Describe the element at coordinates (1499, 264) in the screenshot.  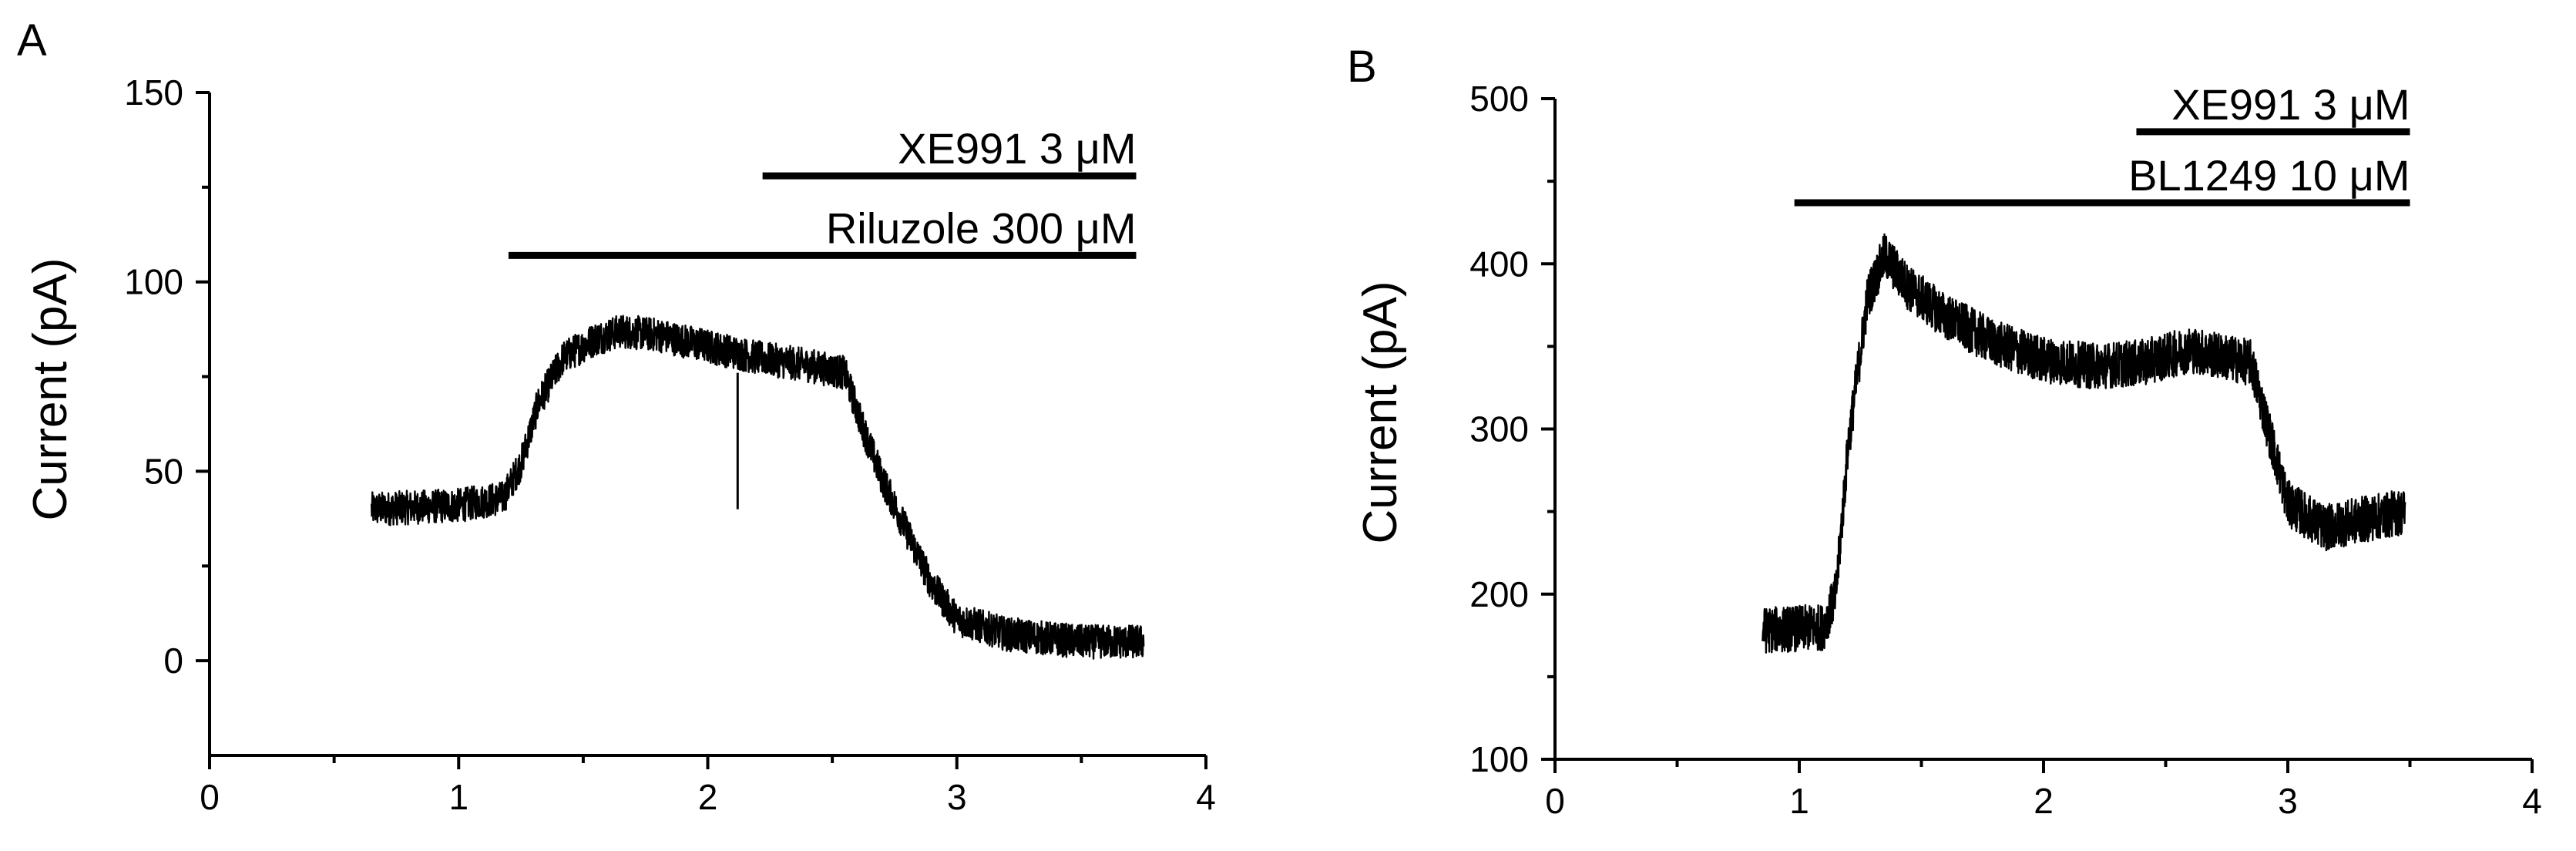
I see `y-tick-label: 400` at that location.